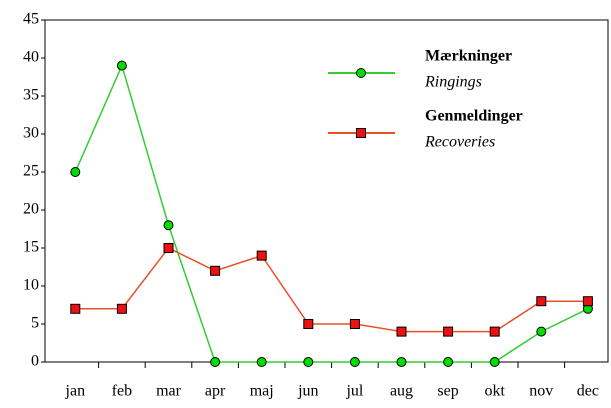  Describe the element at coordinates (31, 133) in the screenshot. I see `y-tick-label: 30` at that location.